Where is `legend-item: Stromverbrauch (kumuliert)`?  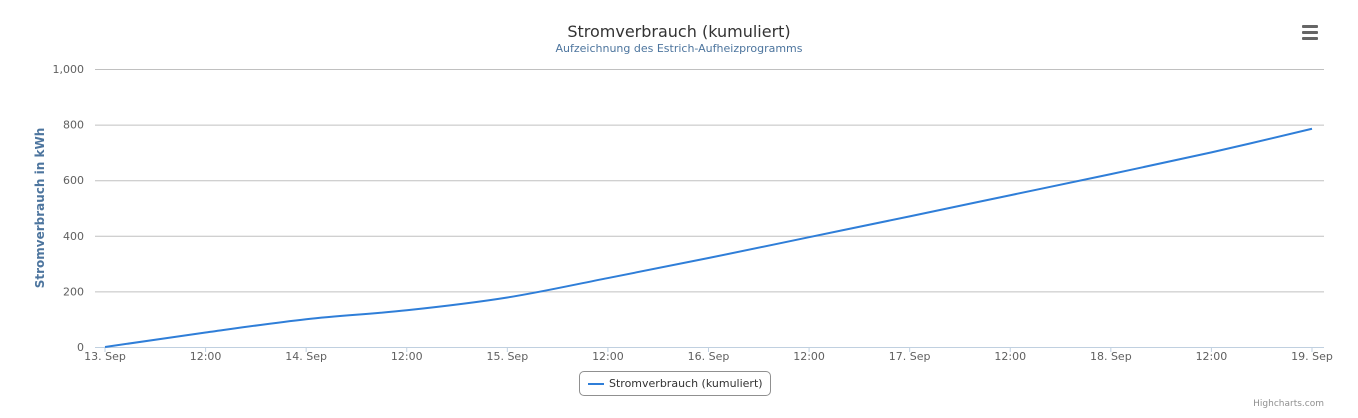 legend-item: Stromverbrauch (kumuliert) is located at coordinates (675, 383).